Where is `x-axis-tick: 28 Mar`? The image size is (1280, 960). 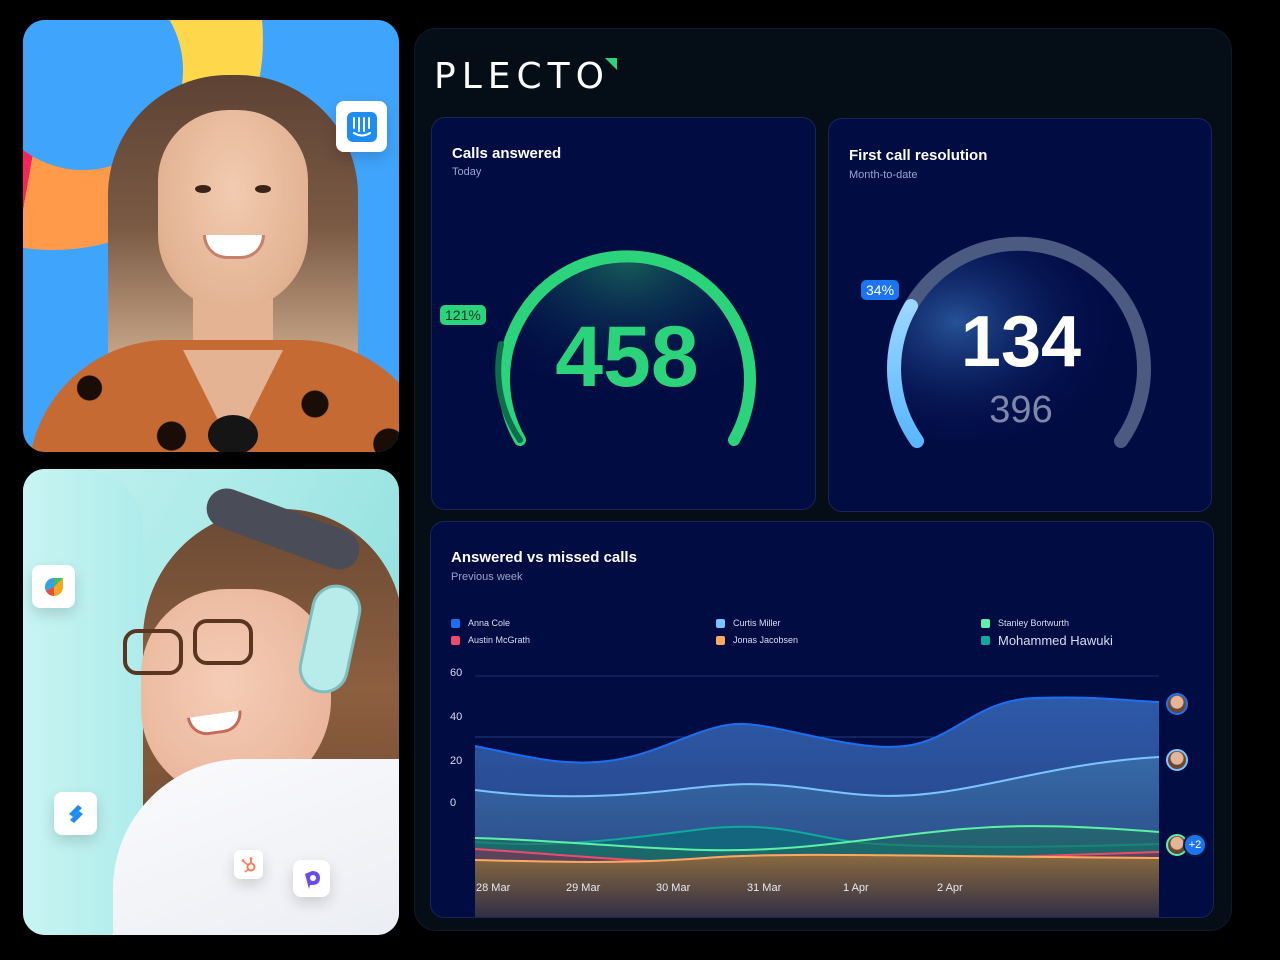 x-axis-tick: 28 Mar is located at coordinates (493, 888).